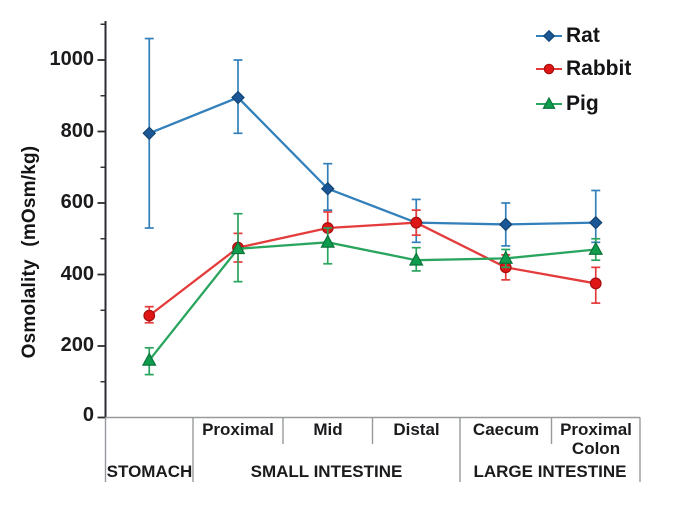 The height and width of the screenshot is (507, 680). I want to click on pig-legend-marker-icon, so click(549, 102).